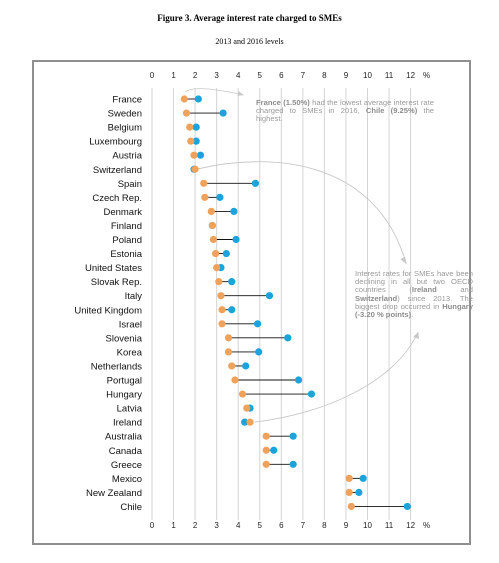  Describe the element at coordinates (245, 422) in the screenshot. I see `point-2013-ireland` at that location.